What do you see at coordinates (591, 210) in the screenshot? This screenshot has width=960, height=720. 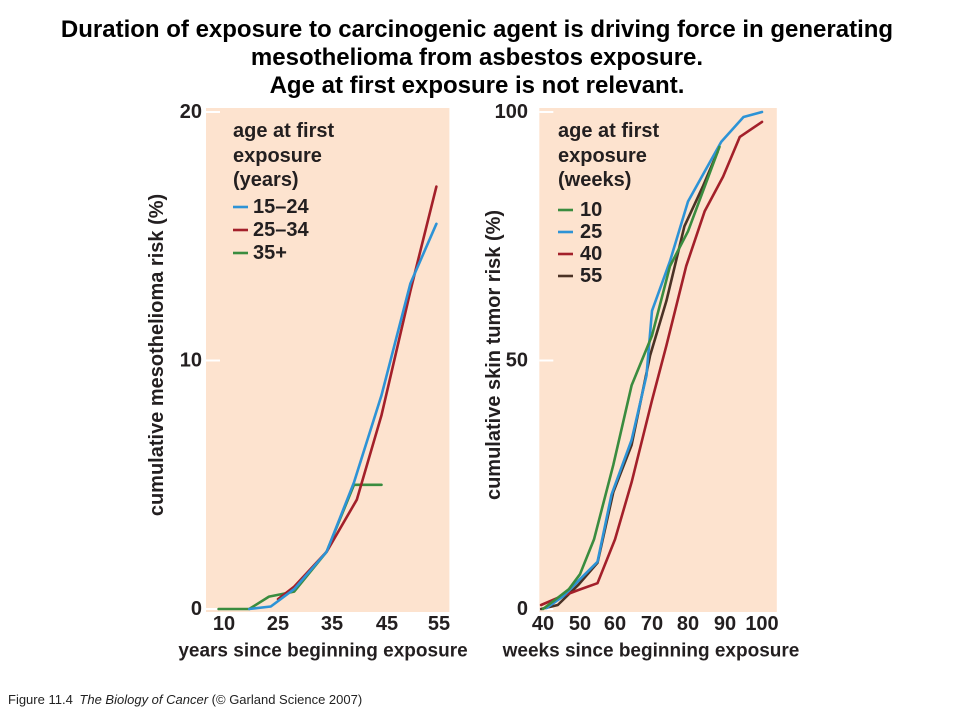 I see `legend-label-10: 10` at bounding box center [591, 210].